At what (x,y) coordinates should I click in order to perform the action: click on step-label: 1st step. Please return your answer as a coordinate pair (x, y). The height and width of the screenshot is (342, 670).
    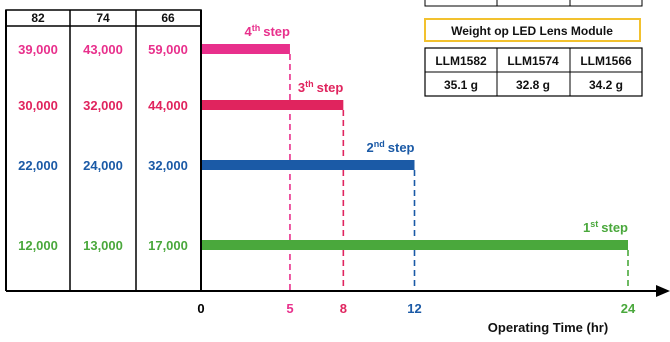
    Looking at the image, I should click on (605, 227).